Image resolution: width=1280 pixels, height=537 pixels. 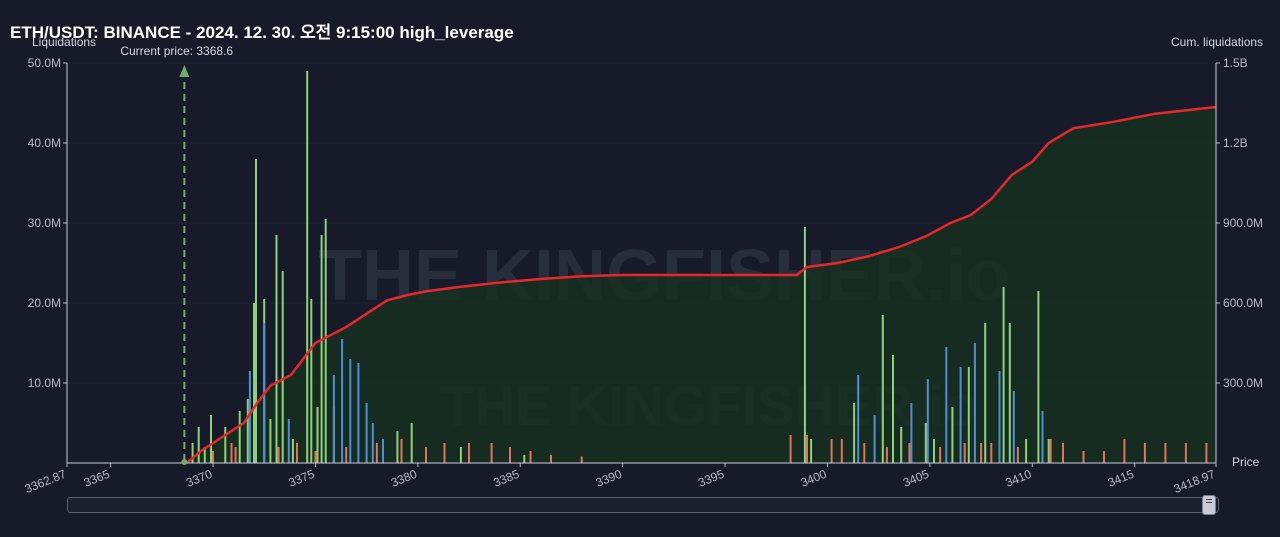 What do you see at coordinates (1235, 63) in the screenshot?
I see `y2-tick-label: 1.5B` at bounding box center [1235, 63].